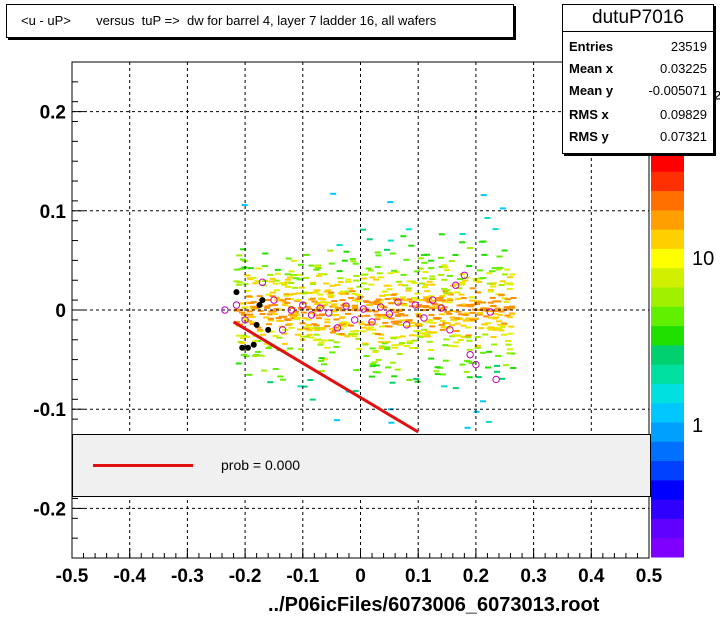 The height and width of the screenshot is (620, 720). I want to click on x-tick-label: -0.1, so click(302, 576).